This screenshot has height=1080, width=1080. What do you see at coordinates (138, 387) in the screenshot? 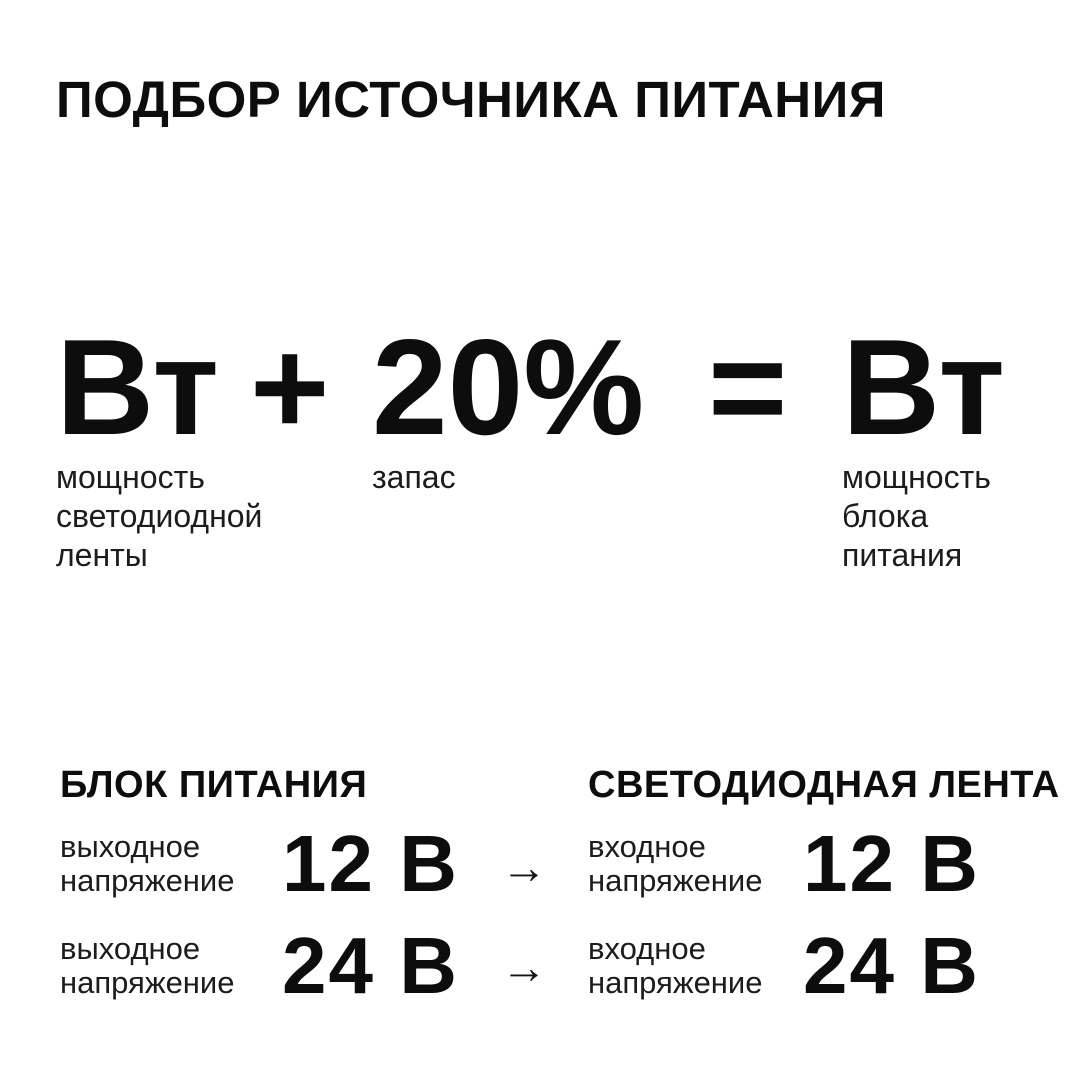
I see `formula-strip-power-value: Вт` at bounding box center [138, 387].